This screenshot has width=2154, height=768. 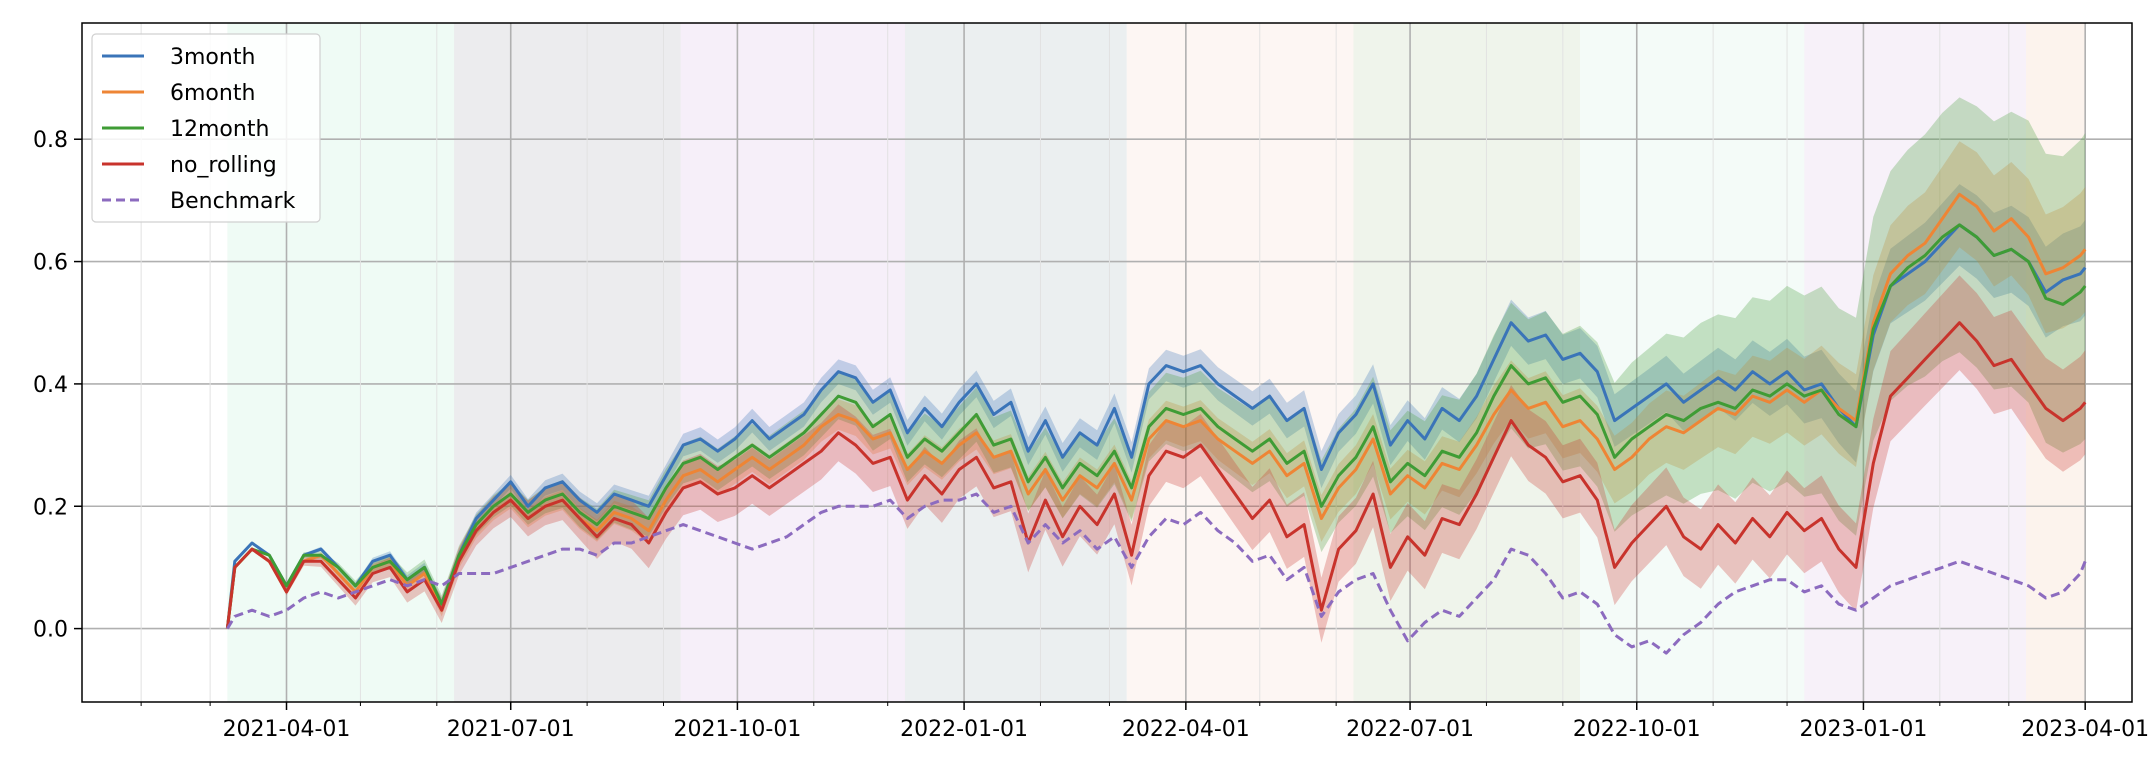 What do you see at coordinates (1410, 729) in the screenshot?
I see `x-tick-label: 2022-07-01` at bounding box center [1410, 729].